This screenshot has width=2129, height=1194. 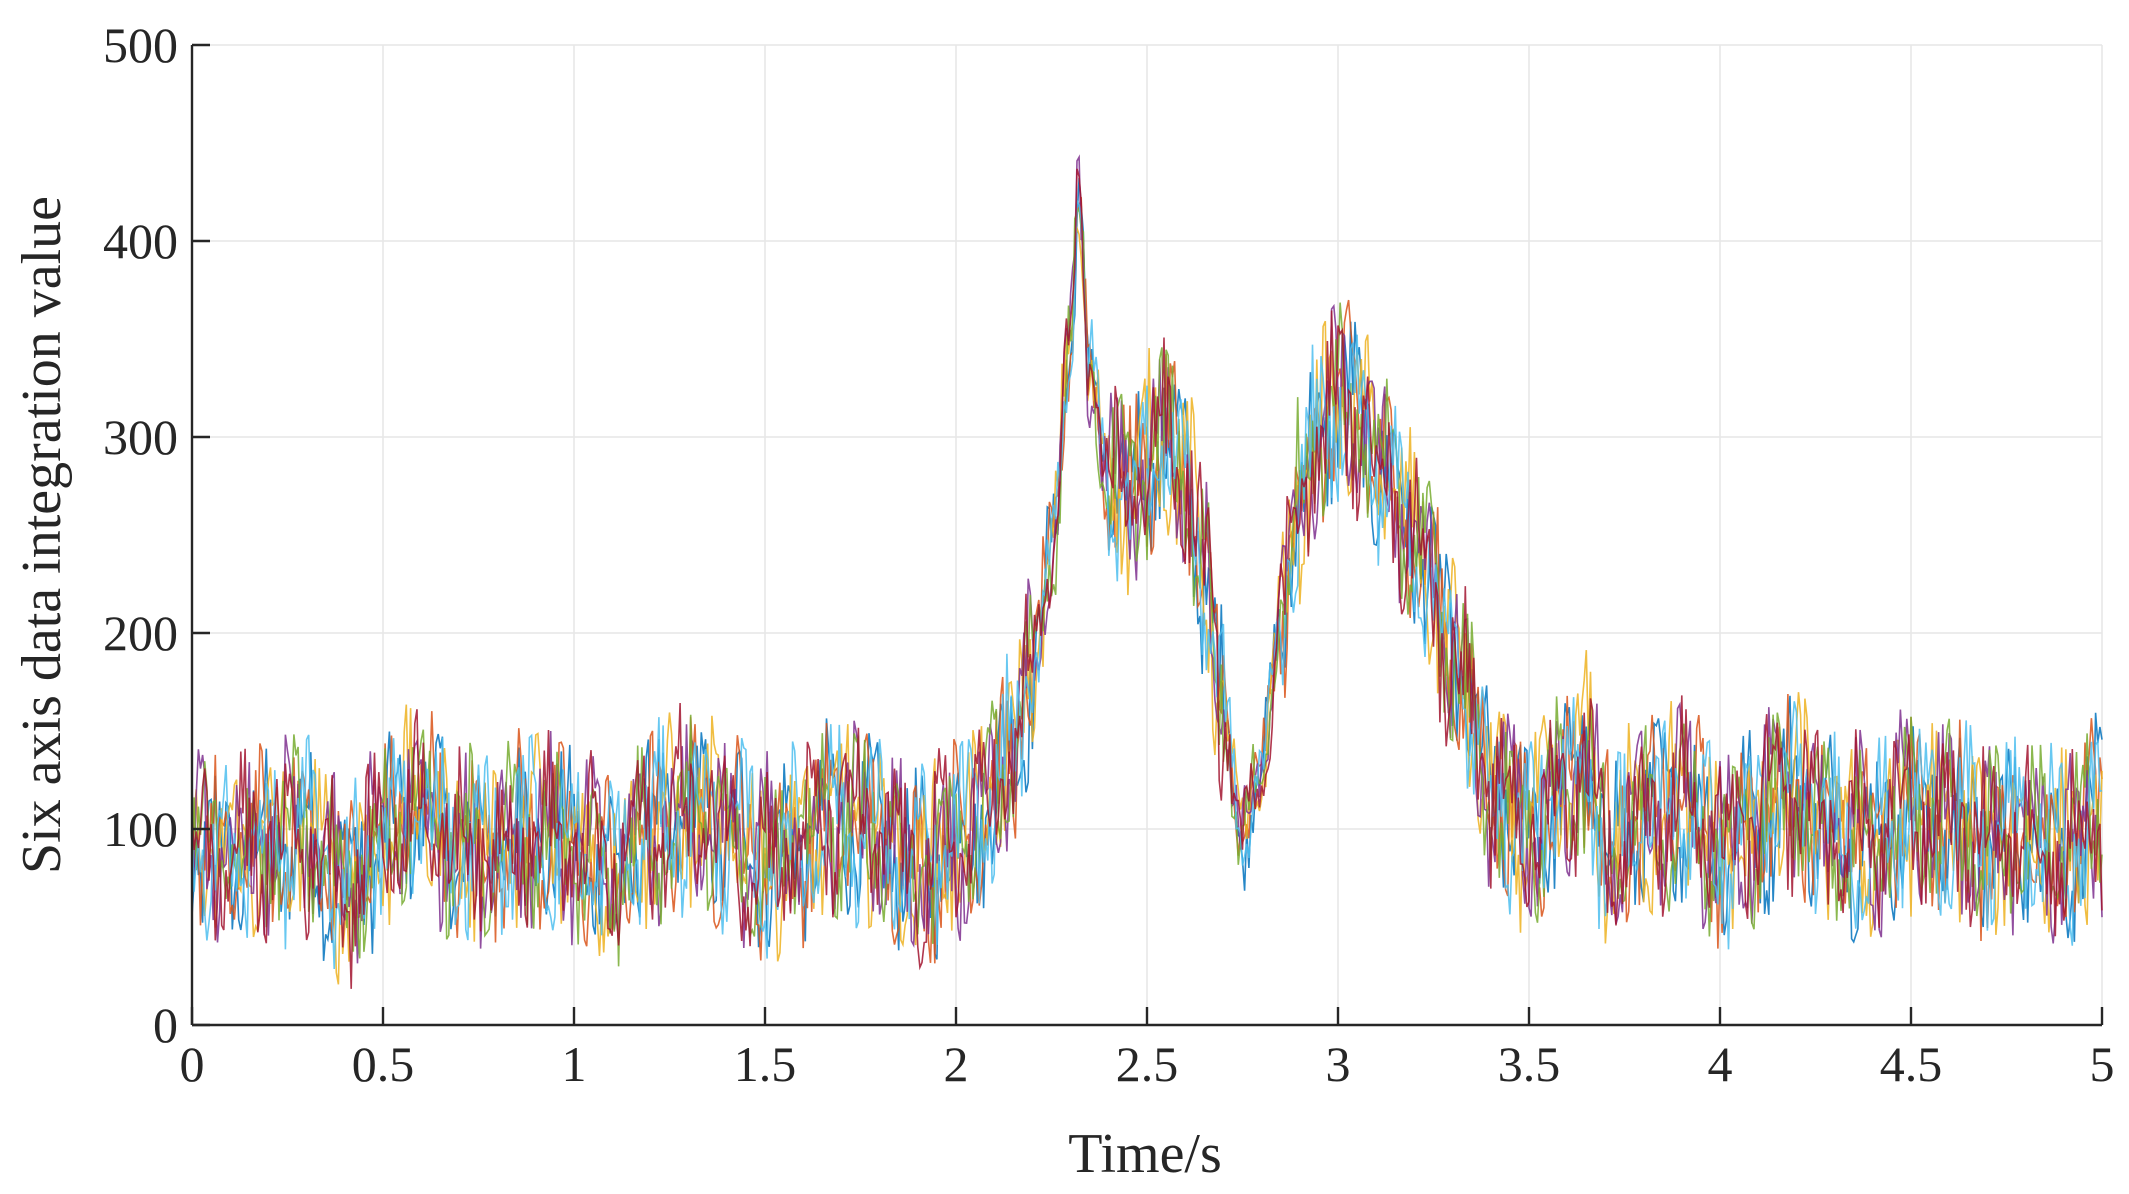 What do you see at coordinates (192, 1064) in the screenshot?
I see `x-tick-label: 0` at bounding box center [192, 1064].